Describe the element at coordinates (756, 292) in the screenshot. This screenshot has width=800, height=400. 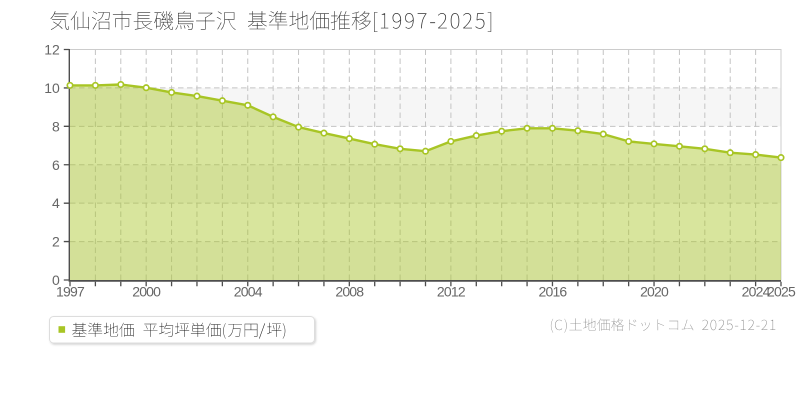
I see `svg-text: 2024` at that location.